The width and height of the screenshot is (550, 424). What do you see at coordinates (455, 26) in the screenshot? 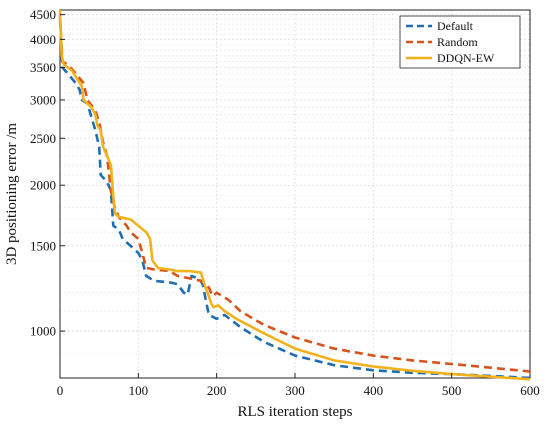
I see `legend-label: Default` at bounding box center [455, 26].